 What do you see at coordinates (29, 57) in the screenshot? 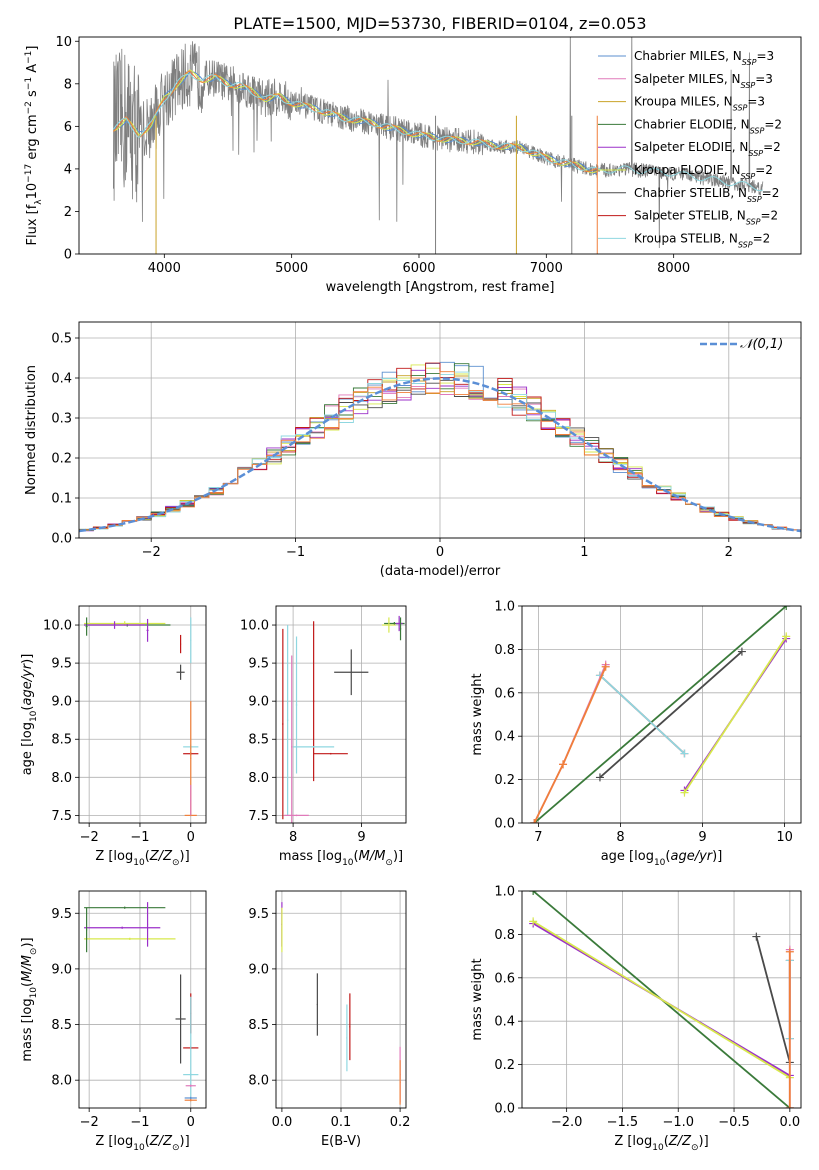
I see `label-part: −1` at bounding box center [29, 57].